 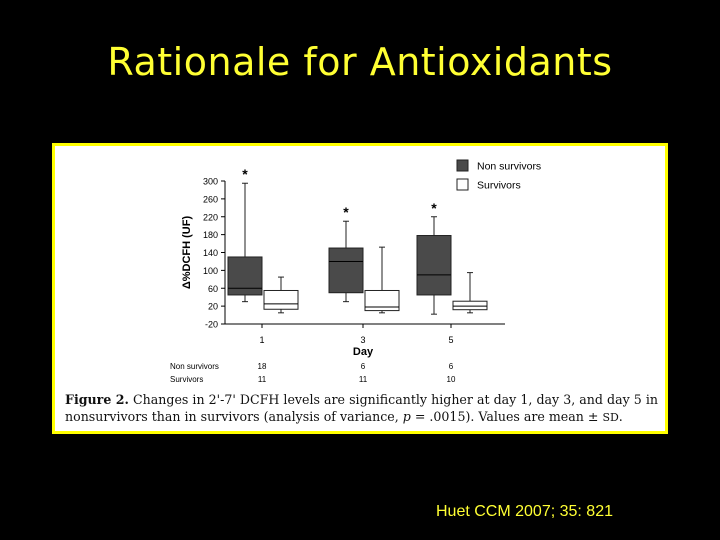 What do you see at coordinates (210, 235) in the screenshot?
I see `y-tick-label: 180` at bounding box center [210, 235].